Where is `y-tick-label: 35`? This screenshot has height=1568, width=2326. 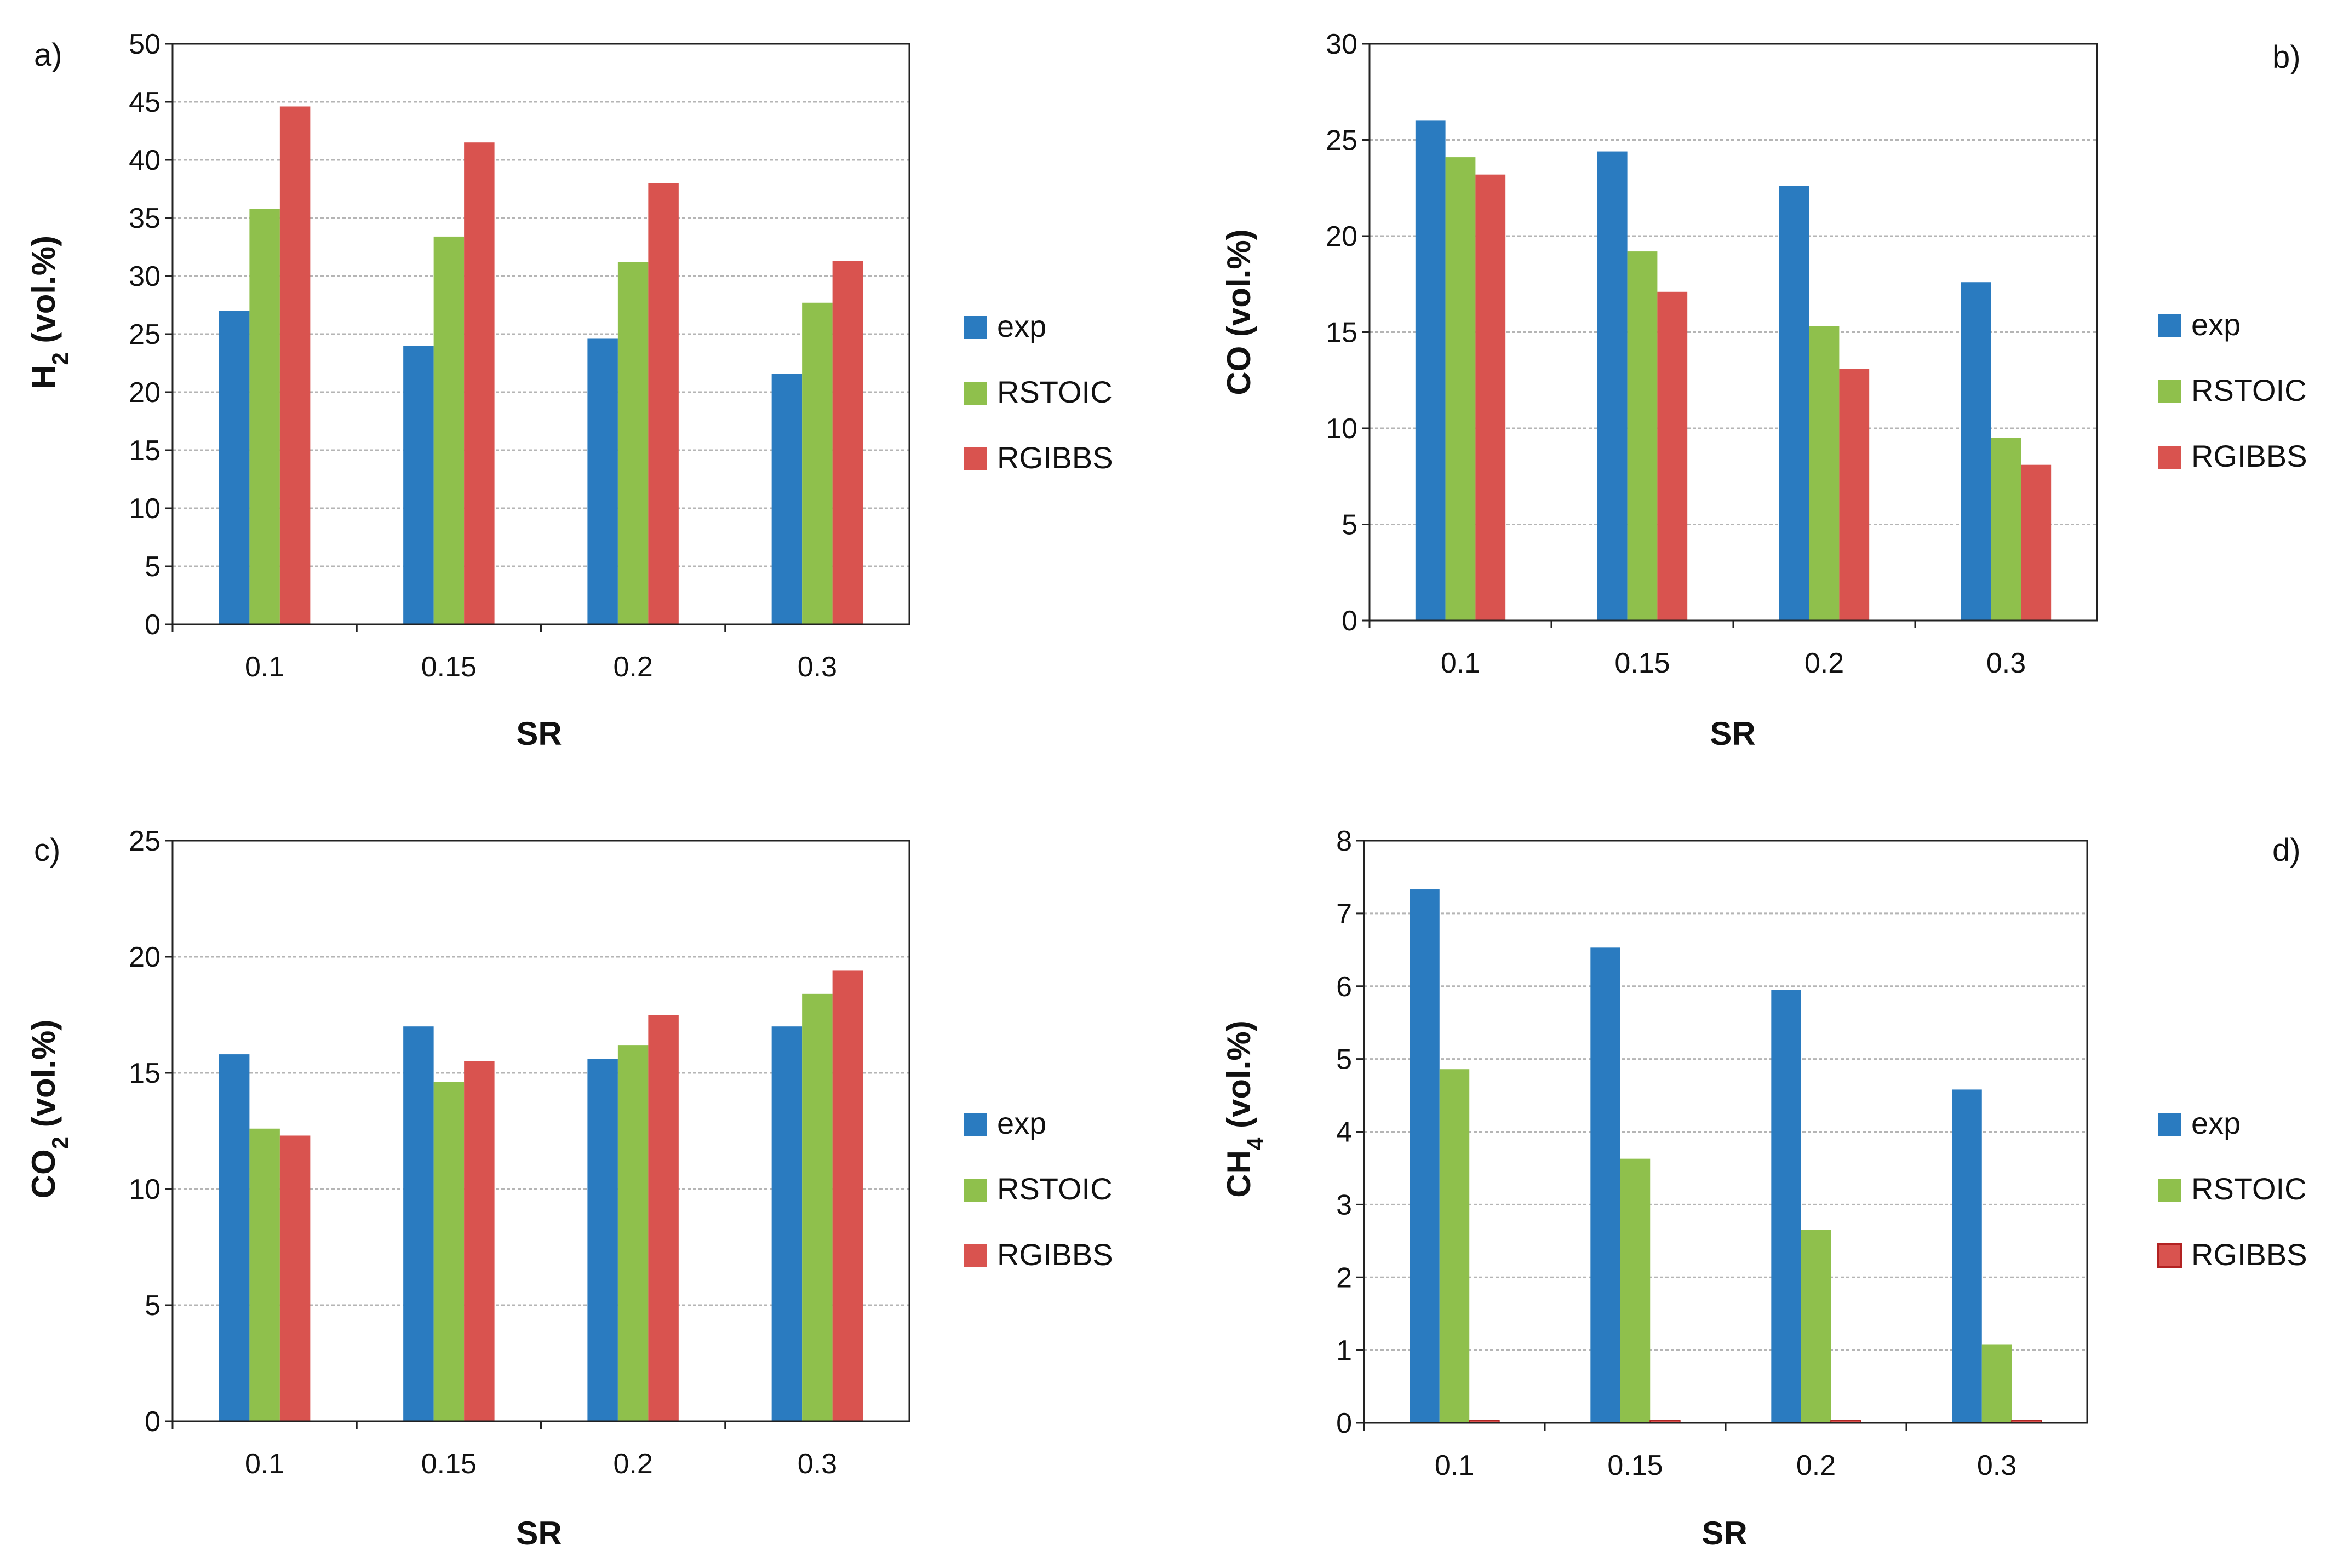 y-tick-label: 35 is located at coordinates (145, 218).